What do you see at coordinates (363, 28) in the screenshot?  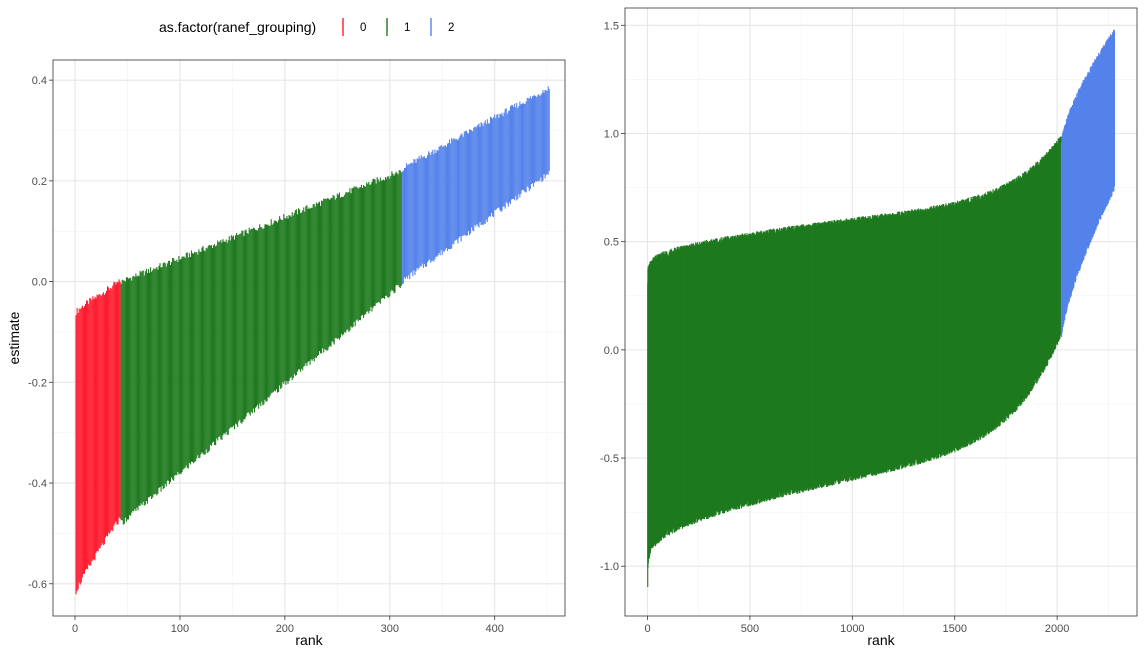 I see `legend-label-0: 0` at bounding box center [363, 28].